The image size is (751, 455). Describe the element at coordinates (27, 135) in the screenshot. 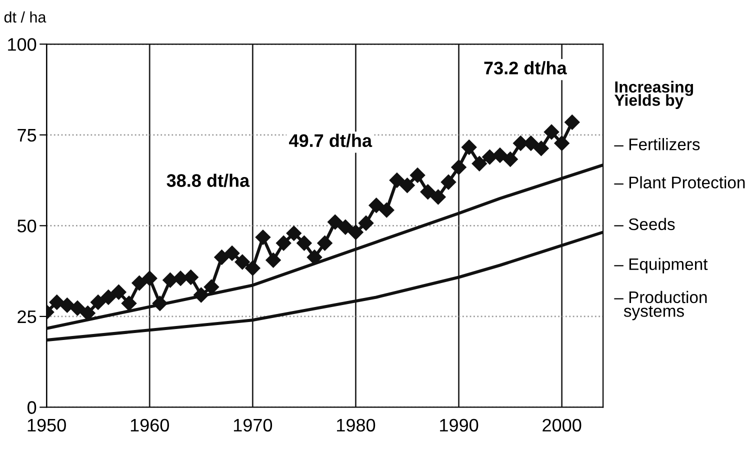

I see `y-tick-label: 75` at that location.